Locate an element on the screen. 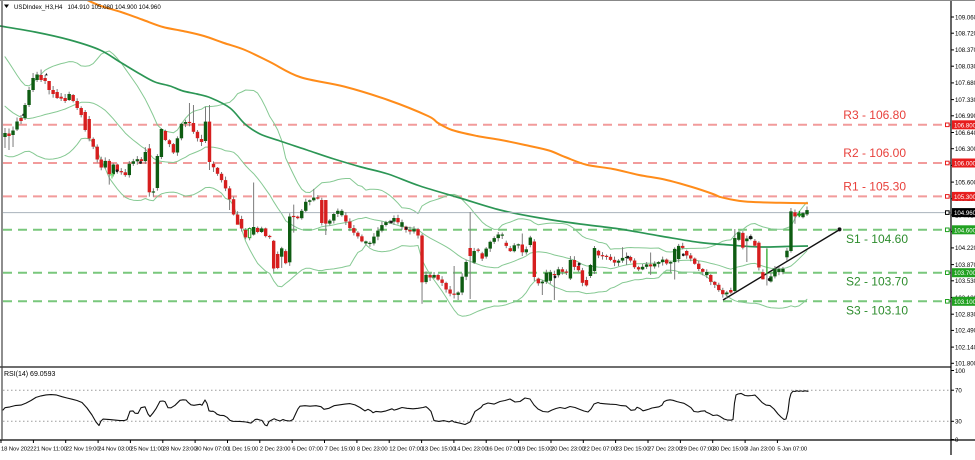  svg-text: 103.530 is located at coordinates (965, 281).